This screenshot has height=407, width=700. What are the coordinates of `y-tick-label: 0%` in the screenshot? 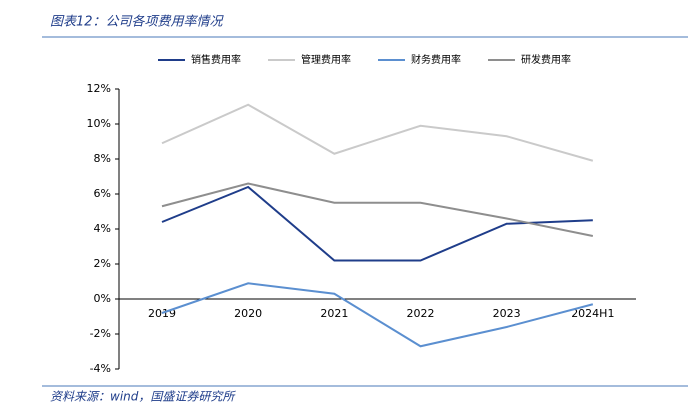 It's located at (102, 298).